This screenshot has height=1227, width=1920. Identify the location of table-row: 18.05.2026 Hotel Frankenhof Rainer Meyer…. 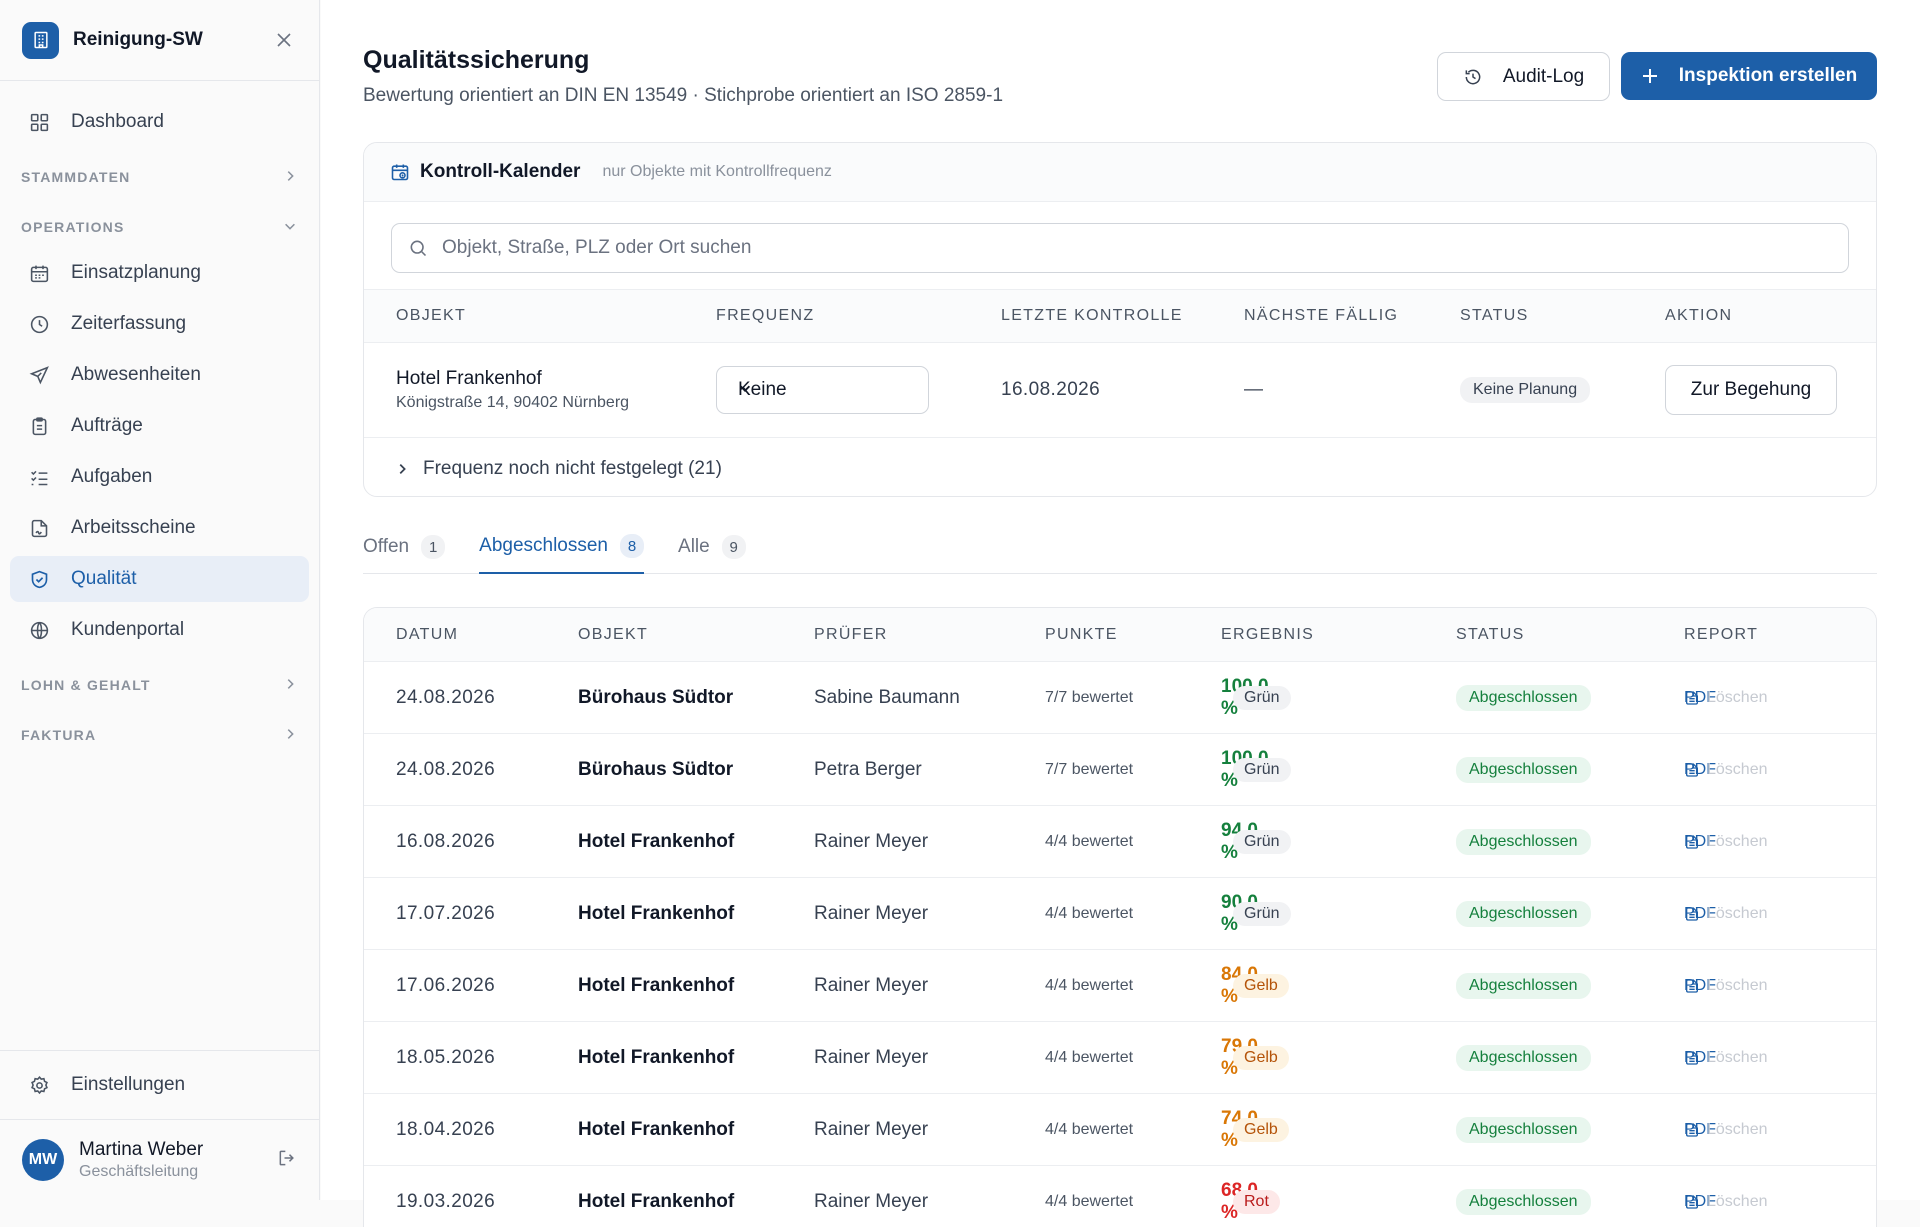
(1120, 1058).